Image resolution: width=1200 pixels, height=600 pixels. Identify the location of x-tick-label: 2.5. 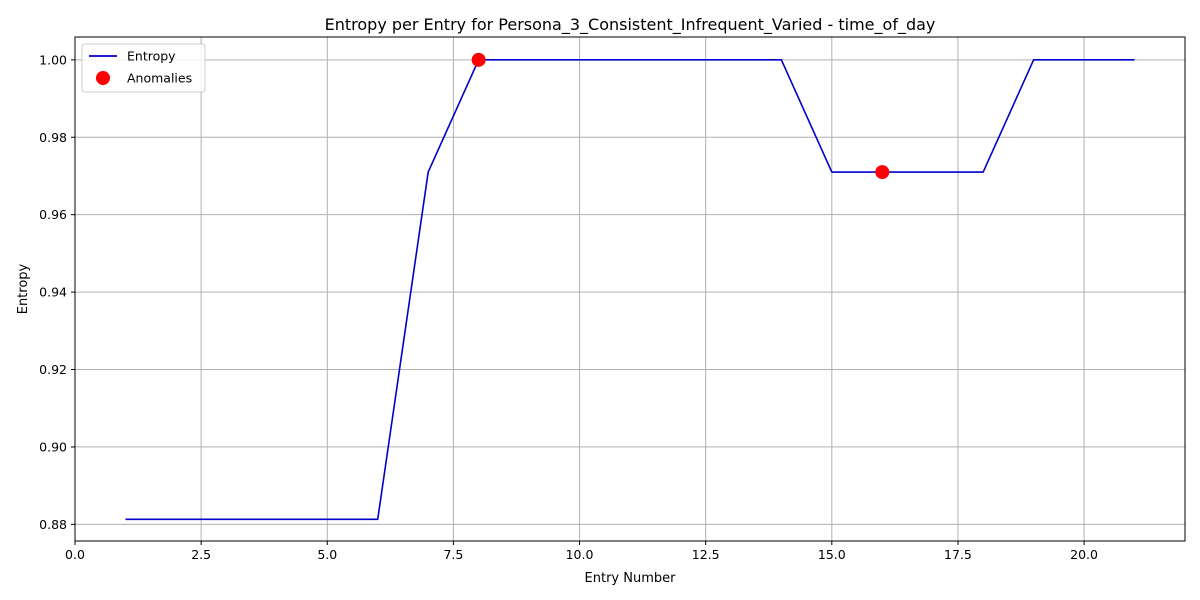
(201, 554).